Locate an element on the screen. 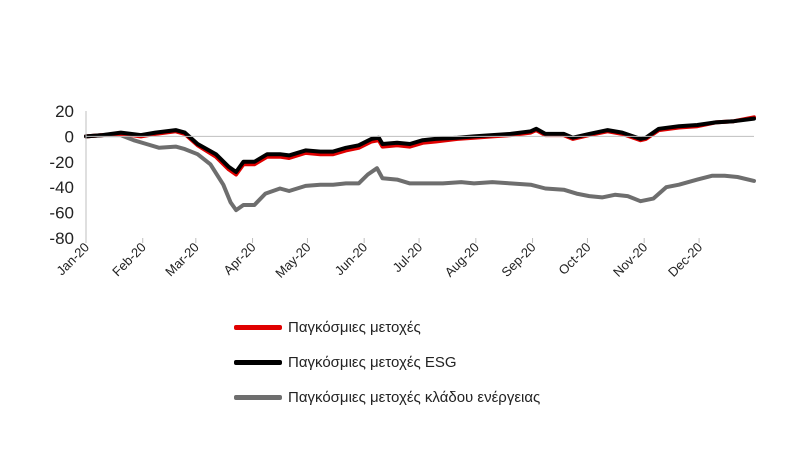 This screenshot has width=800, height=450. legend-label-global-equities: Παγκόσμιες μετοχές is located at coordinates (354, 327).